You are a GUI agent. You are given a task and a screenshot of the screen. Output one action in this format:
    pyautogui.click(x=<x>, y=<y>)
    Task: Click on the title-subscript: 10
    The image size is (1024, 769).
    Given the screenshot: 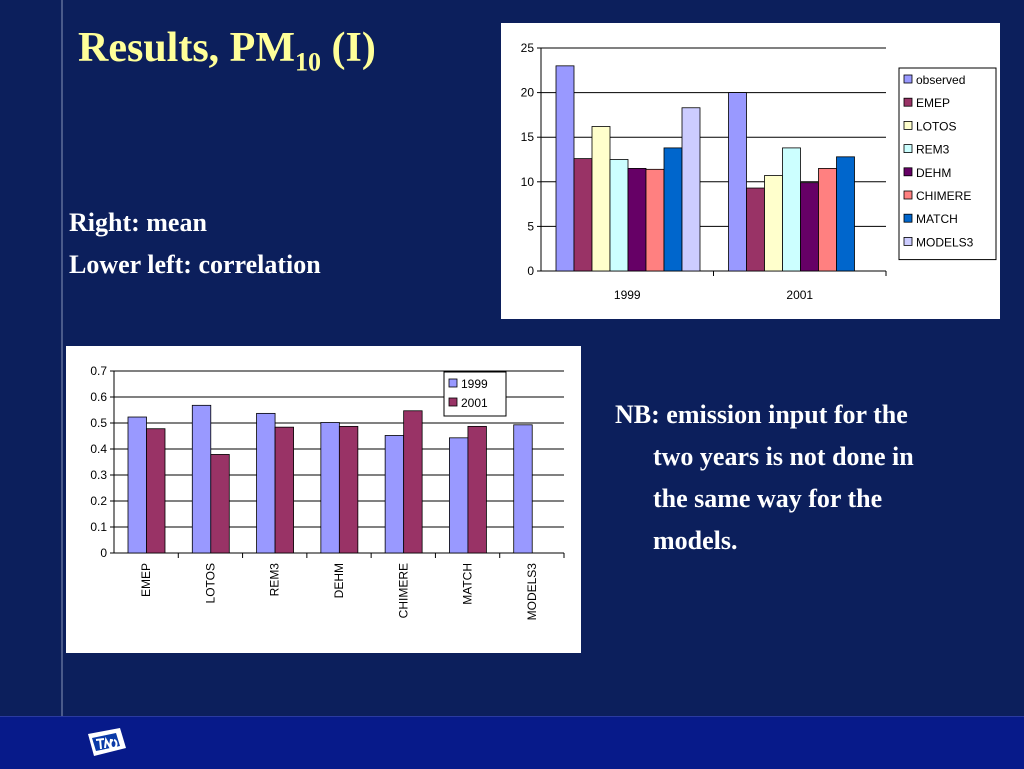 What is the action you would take?
    pyautogui.click(x=307, y=62)
    